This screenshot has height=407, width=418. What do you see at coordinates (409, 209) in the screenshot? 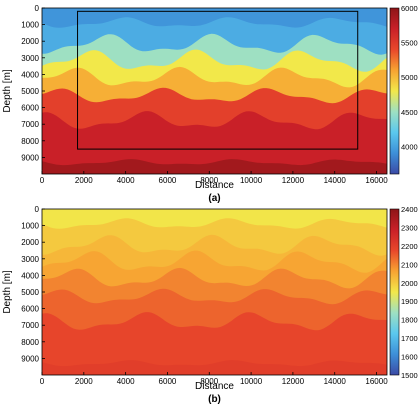
I see `colorbar-tick-label: 2400` at bounding box center [409, 209].